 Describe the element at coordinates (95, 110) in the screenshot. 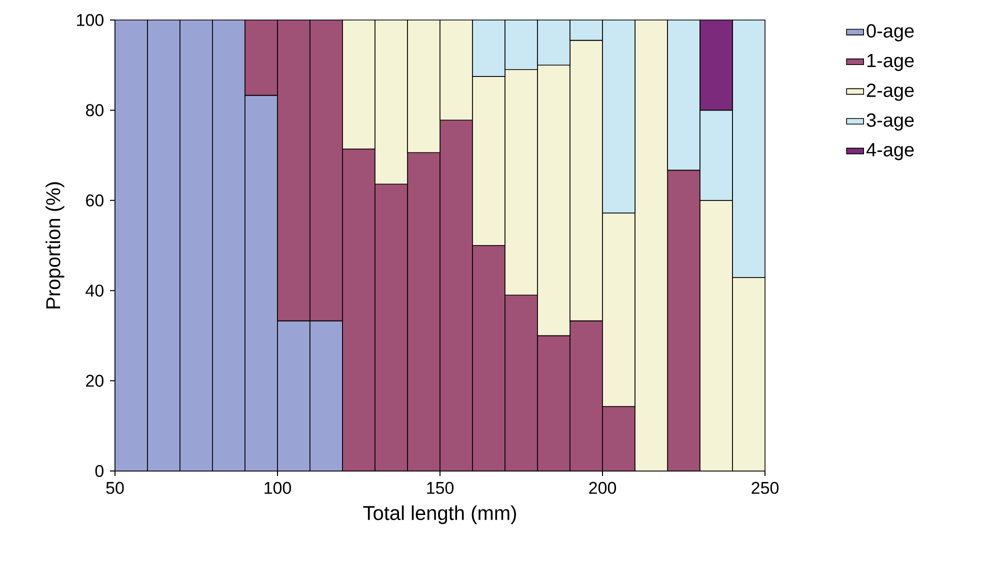

I see `y-tick-label: 80` at that location.